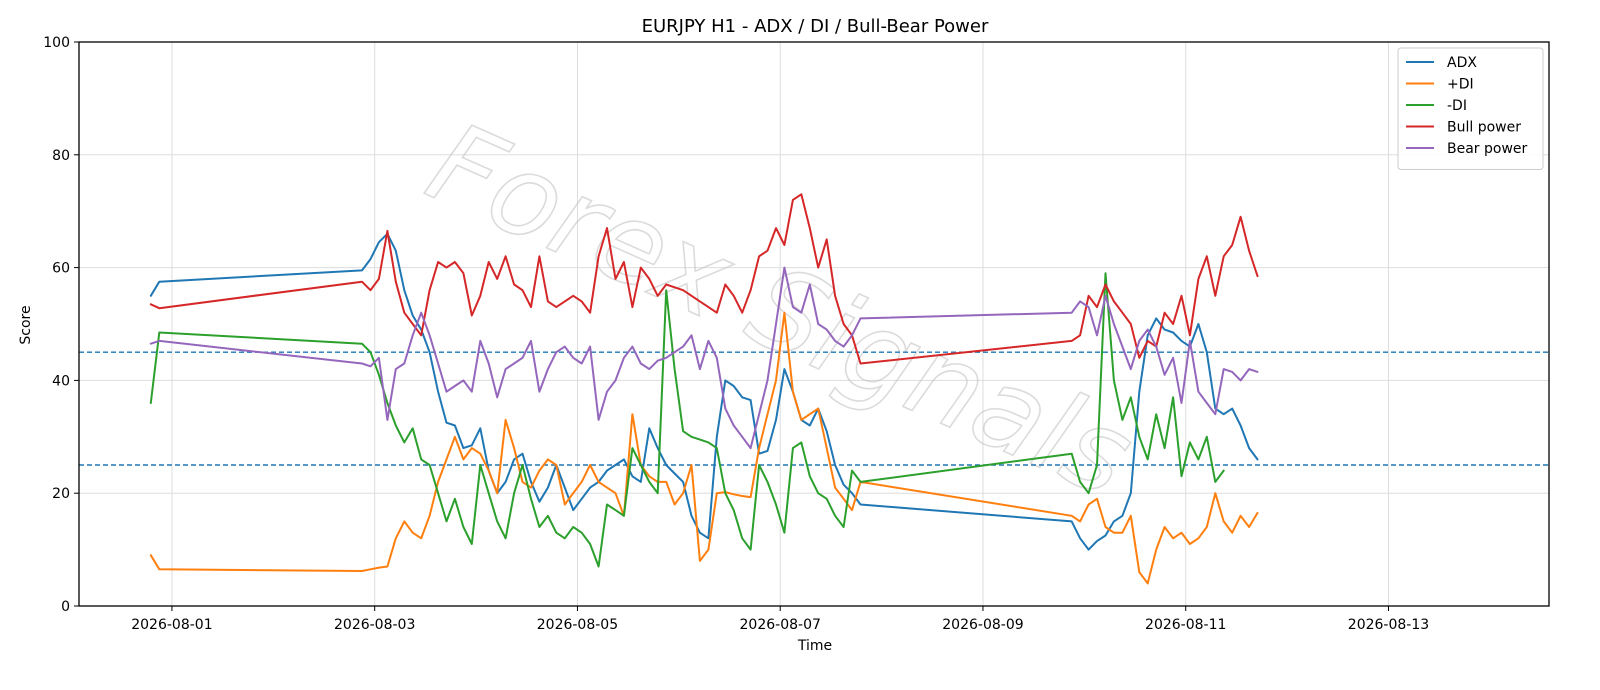 Image resolution: width=1600 pixels, height=690 pixels. What do you see at coordinates (374, 625) in the screenshot?
I see `x-tick-label: 2026-08-03` at bounding box center [374, 625].